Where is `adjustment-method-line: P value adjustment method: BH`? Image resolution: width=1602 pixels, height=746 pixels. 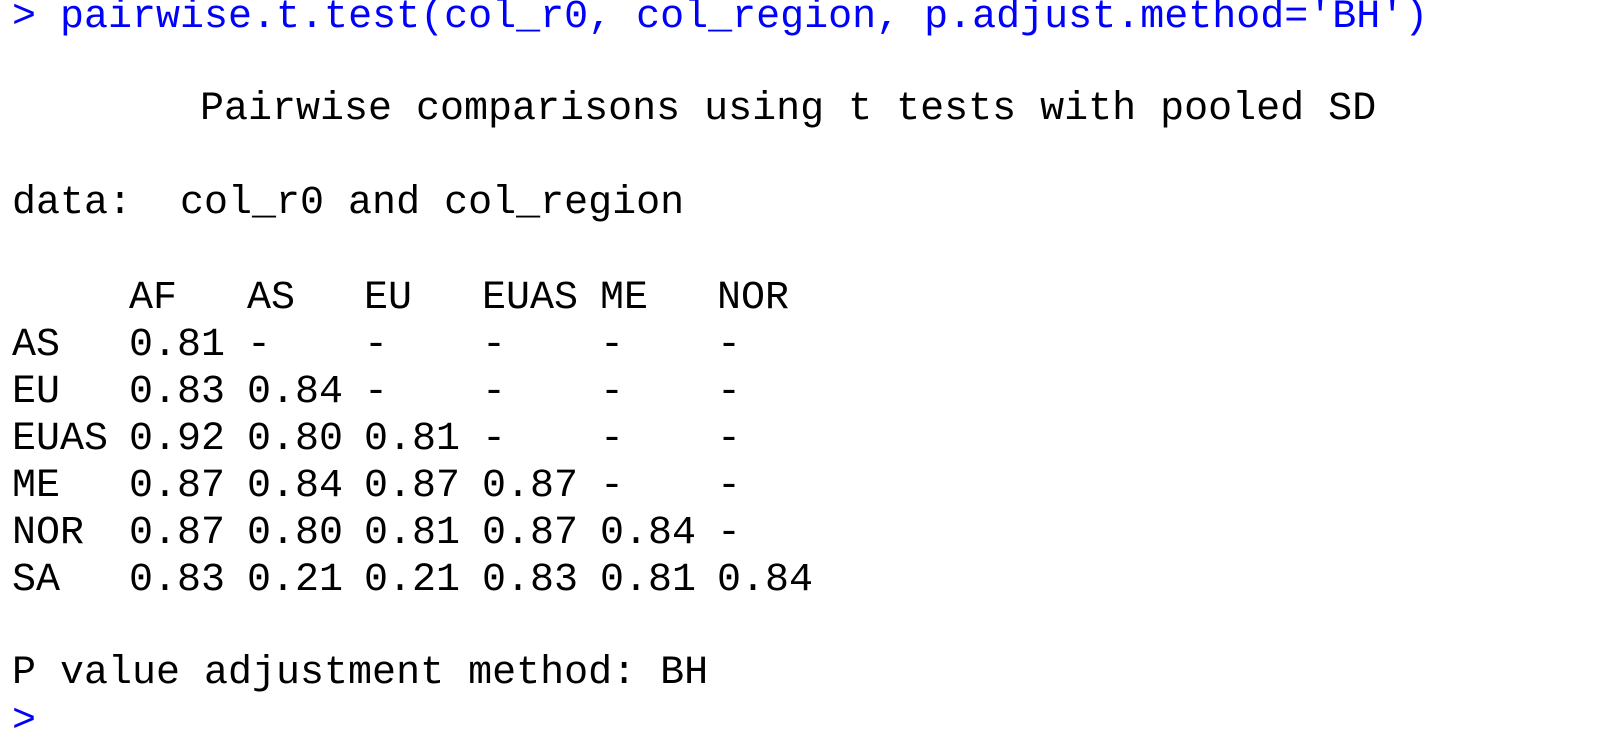
adjustment-method-line: P value adjustment method: BH is located at coordinates (360, 673).